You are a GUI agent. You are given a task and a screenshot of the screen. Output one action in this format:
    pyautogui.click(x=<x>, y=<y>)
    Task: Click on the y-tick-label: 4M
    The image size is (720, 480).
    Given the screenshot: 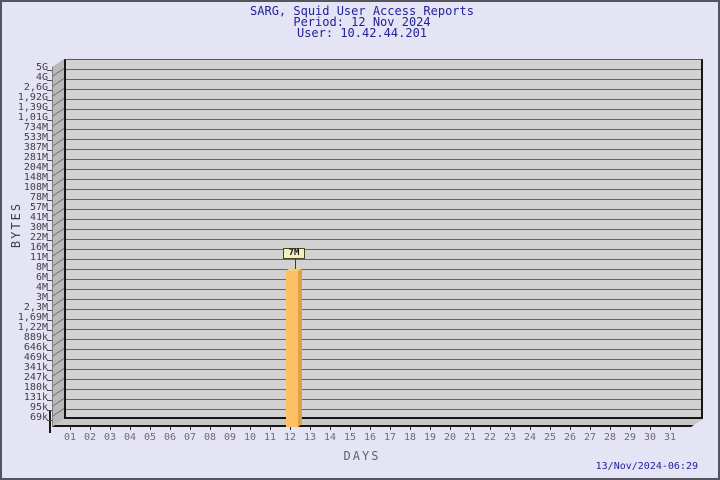 What is the action you would take?
    pyautogui.click(x=41, y=287)
    